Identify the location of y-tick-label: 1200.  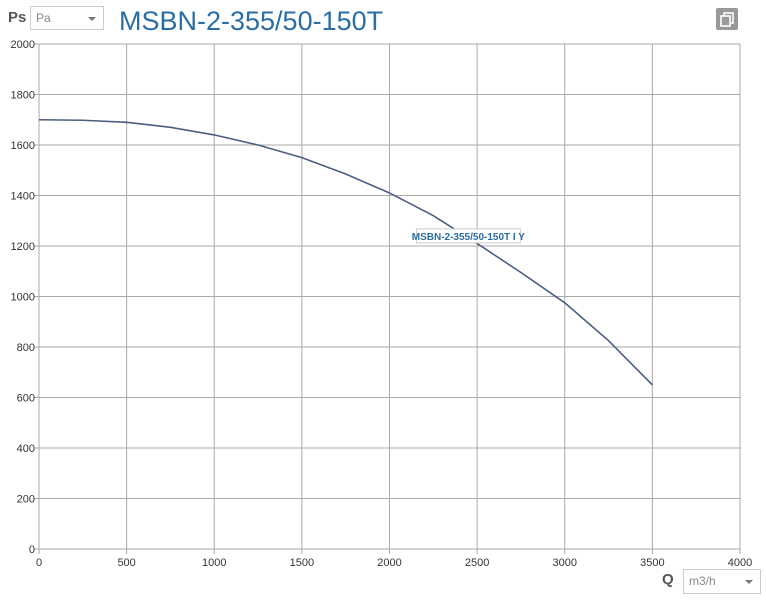
(23, 247).